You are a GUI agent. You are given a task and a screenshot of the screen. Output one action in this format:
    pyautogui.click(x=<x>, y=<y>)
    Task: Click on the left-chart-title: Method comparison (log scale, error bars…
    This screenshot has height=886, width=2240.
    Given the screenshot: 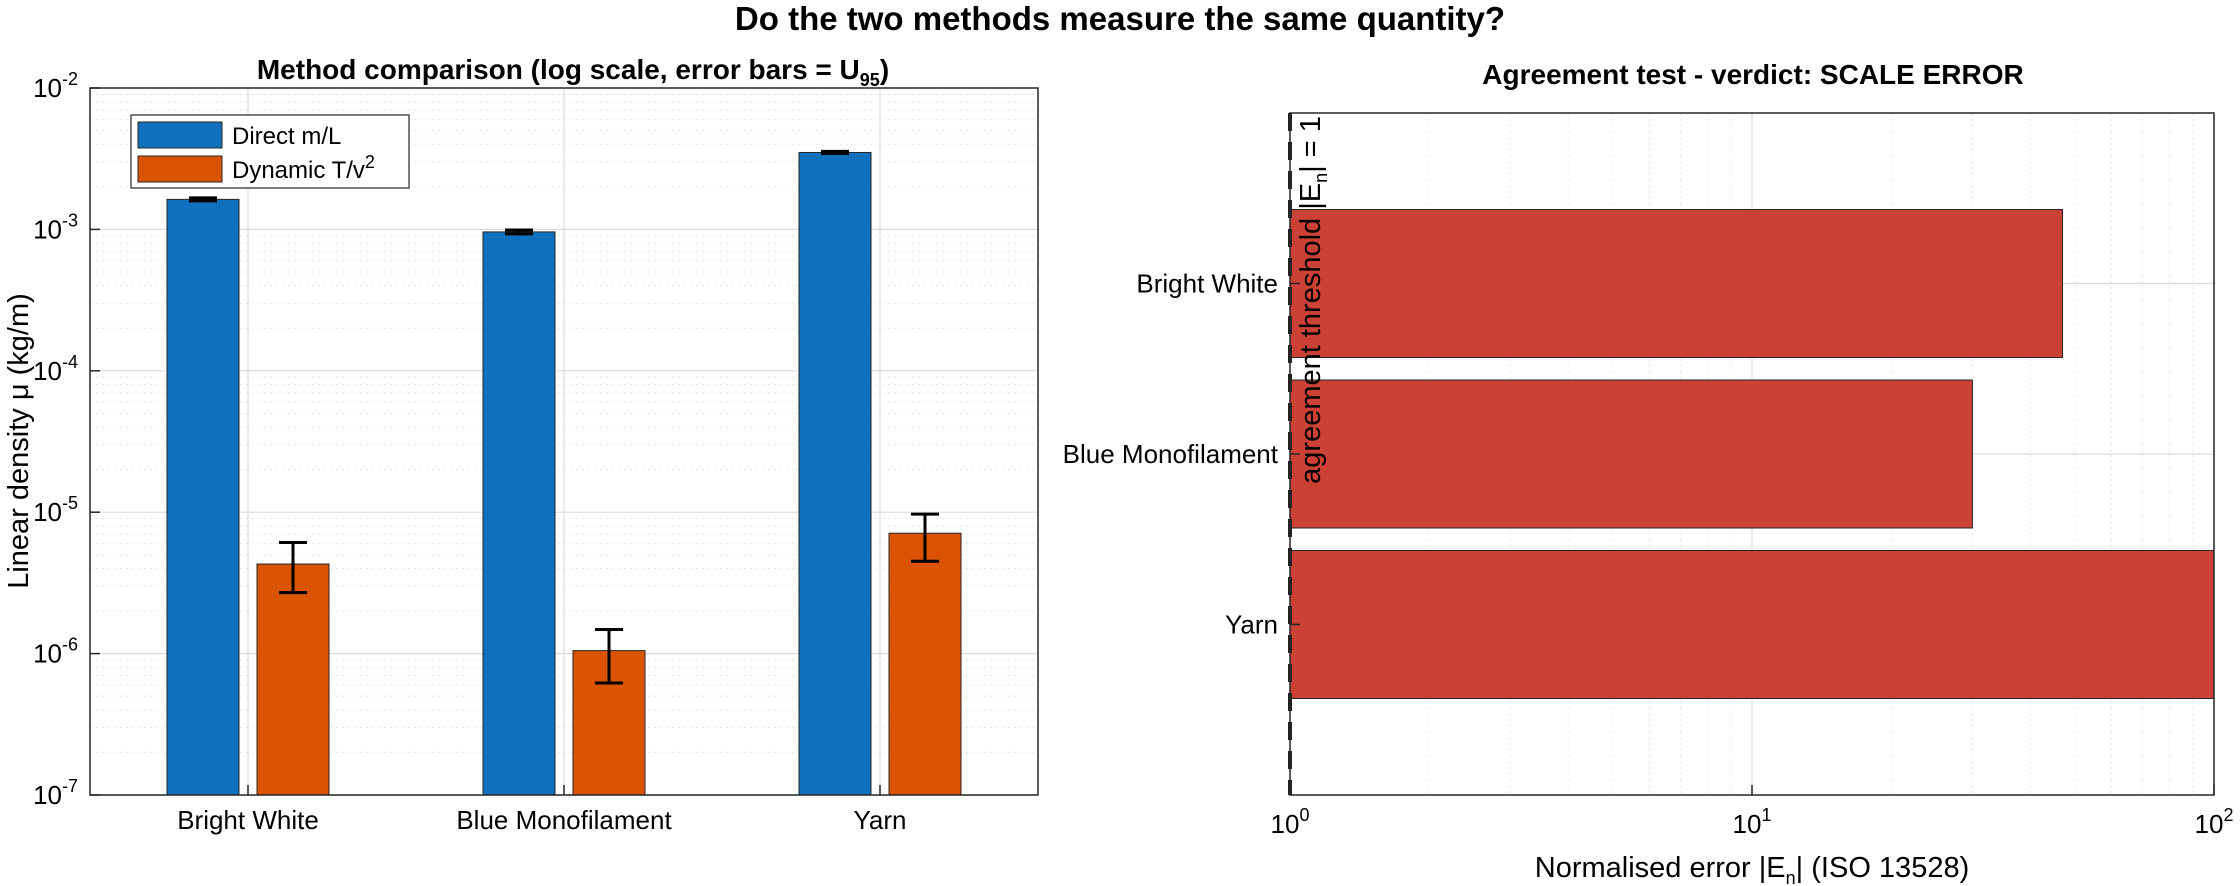 What is the action you would take?
    pyautogui.click(x=573, y=72)
    